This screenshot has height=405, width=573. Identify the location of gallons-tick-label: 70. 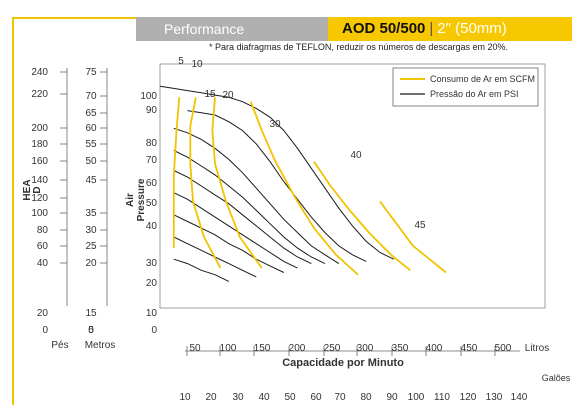
(340, 397).